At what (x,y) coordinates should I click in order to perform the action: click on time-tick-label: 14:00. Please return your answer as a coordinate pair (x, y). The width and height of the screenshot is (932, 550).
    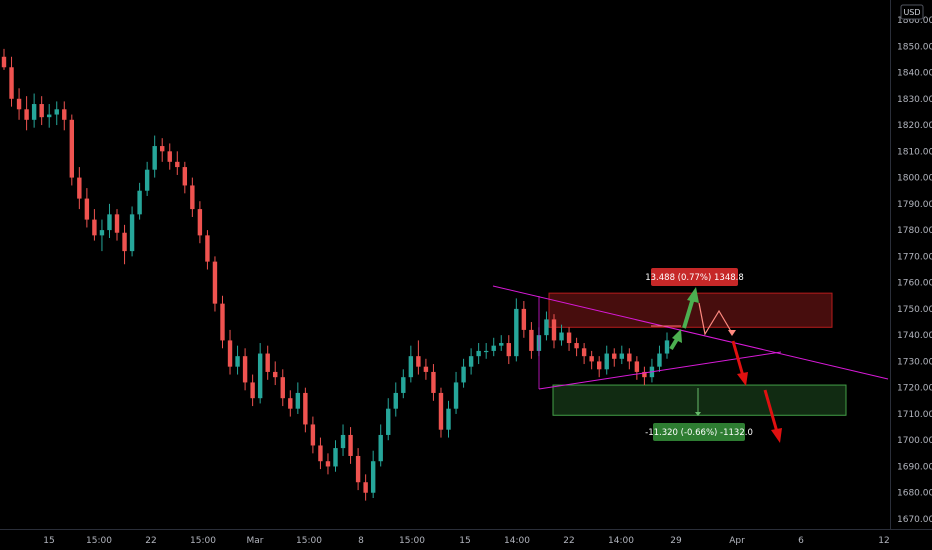
    Looking at the image, I should click on (517, 541).